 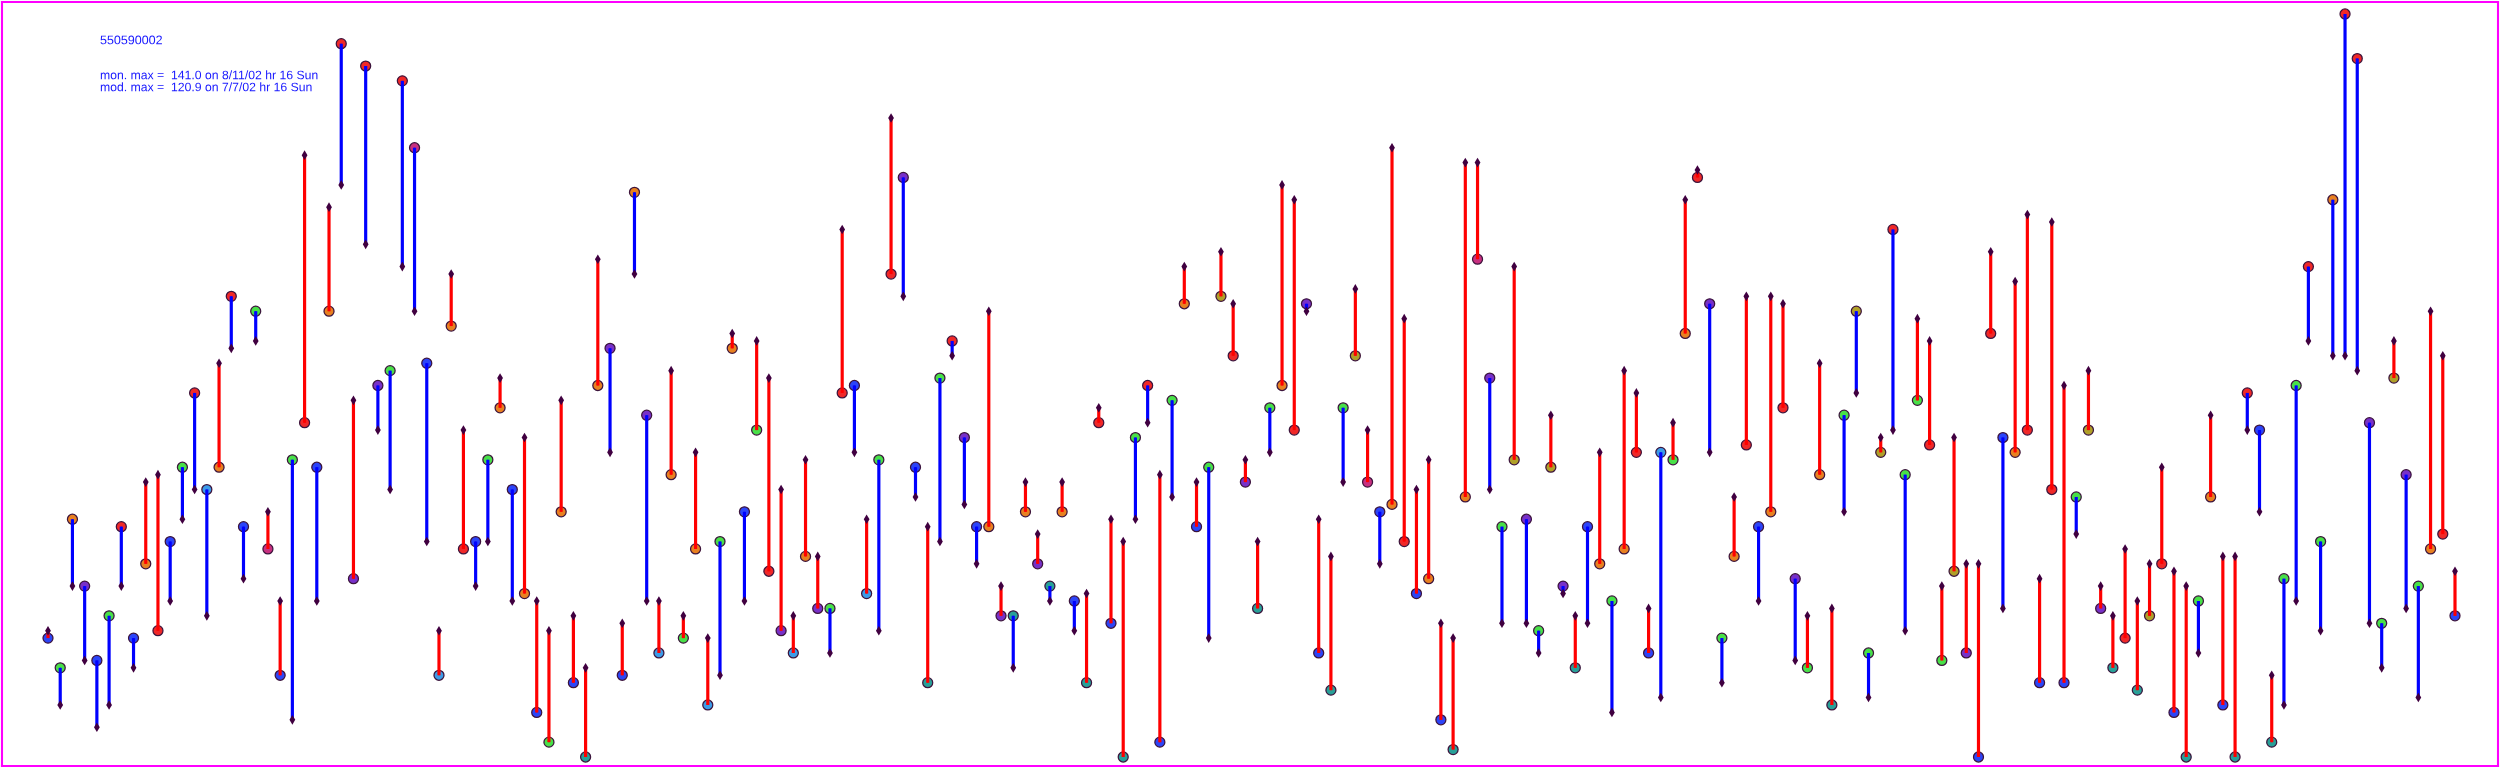 I want to click on annotation: mod. max = 120.9 on 7/7/02 hr 16 Sun, so click(x=206, y=87).